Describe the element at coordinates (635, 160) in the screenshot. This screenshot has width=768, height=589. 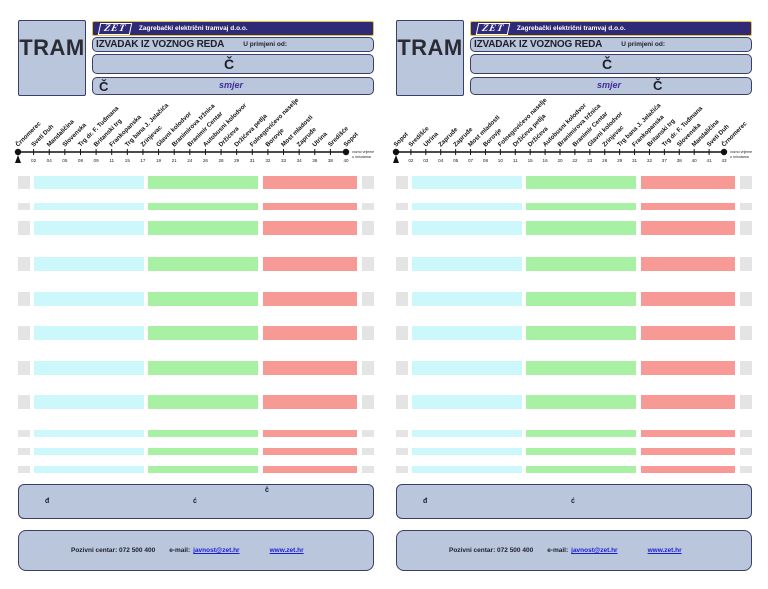
I see `travel-time: 31` at that location.